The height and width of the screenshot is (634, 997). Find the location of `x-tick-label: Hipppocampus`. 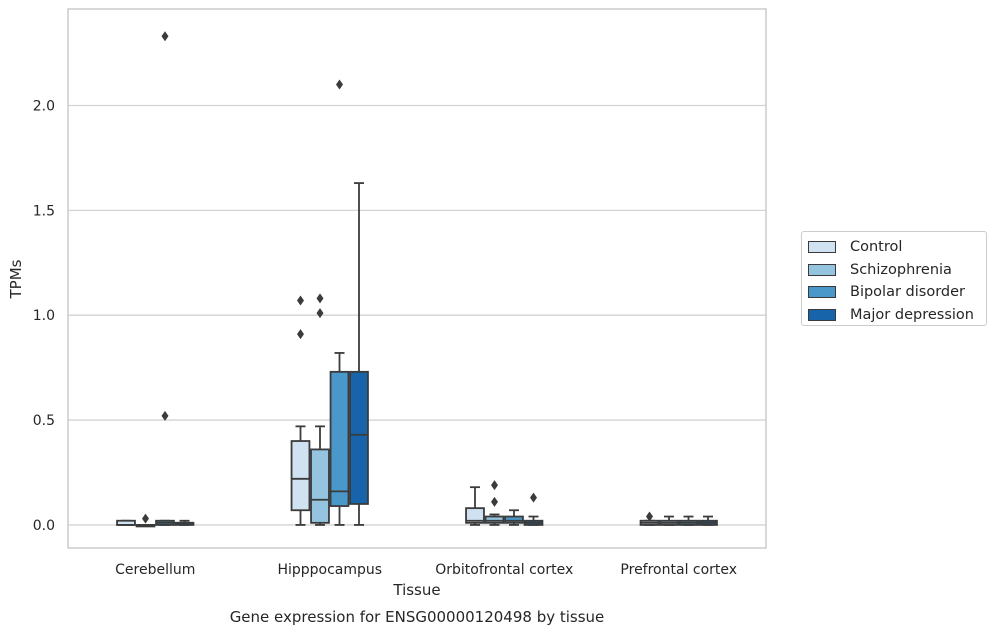

x-tick-label: Hipppocampus is located at coordinates (329, 570).